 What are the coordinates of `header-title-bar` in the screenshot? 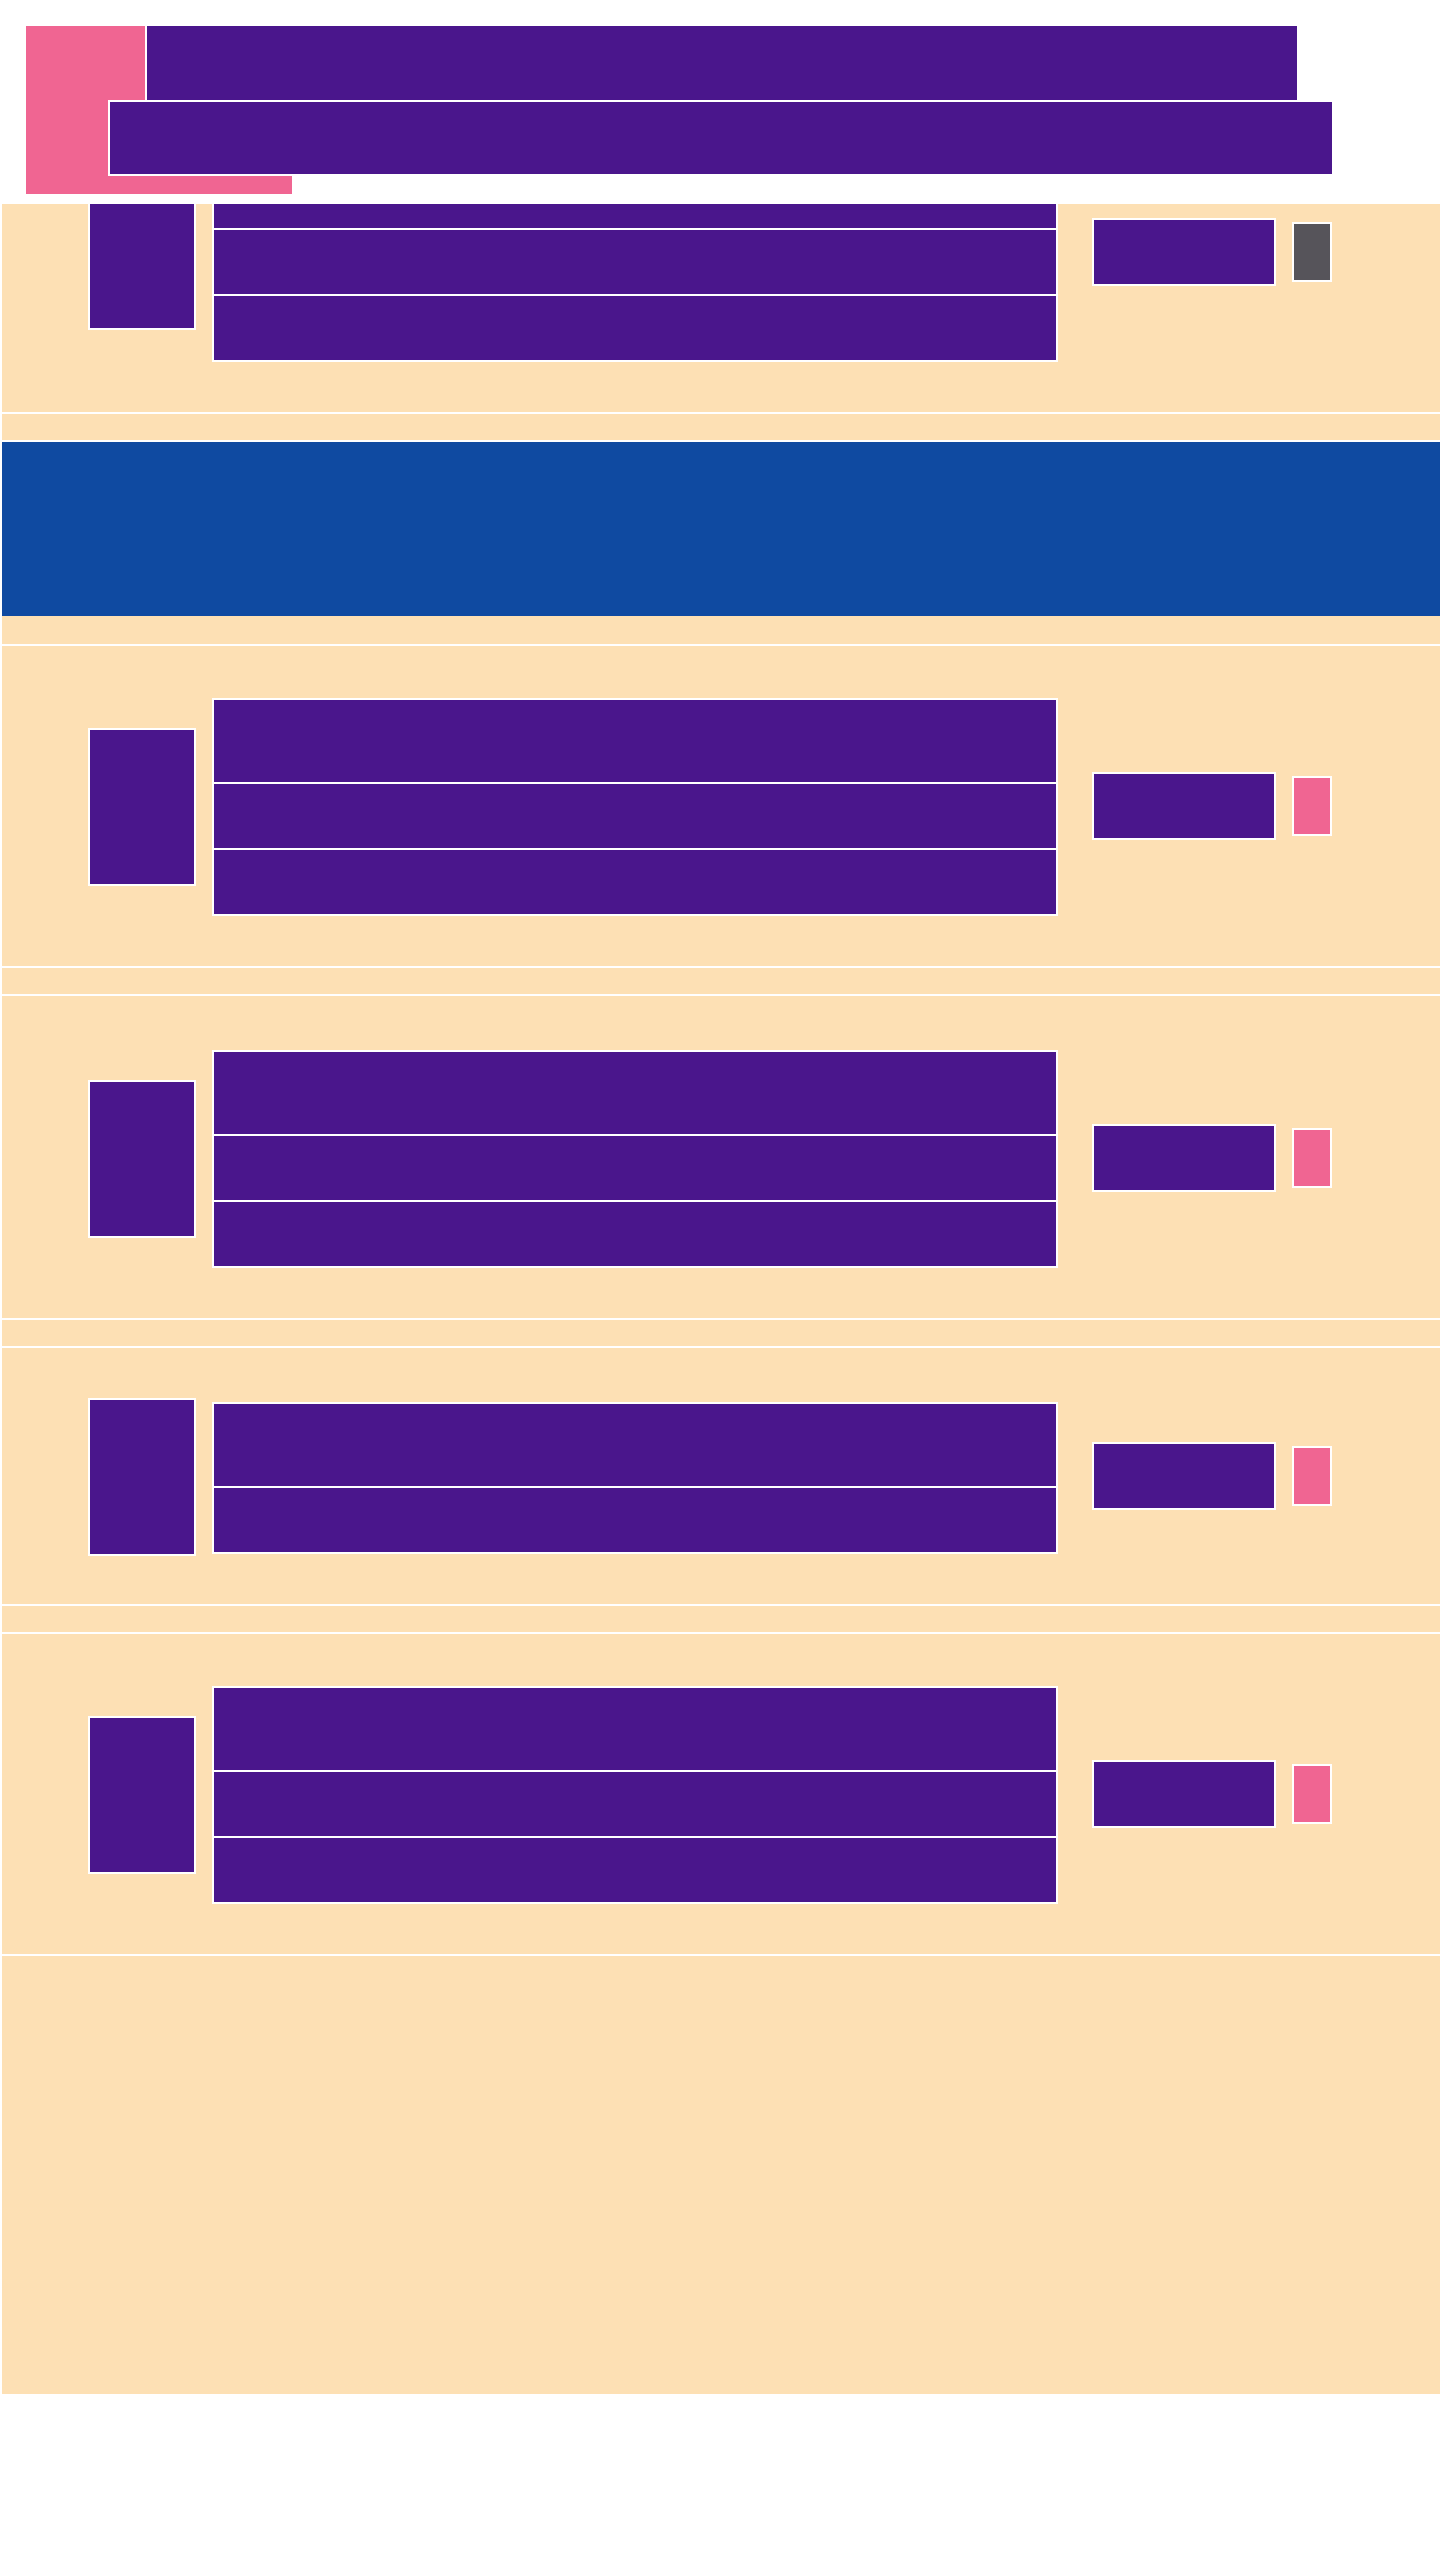 It's located at (722, 63).